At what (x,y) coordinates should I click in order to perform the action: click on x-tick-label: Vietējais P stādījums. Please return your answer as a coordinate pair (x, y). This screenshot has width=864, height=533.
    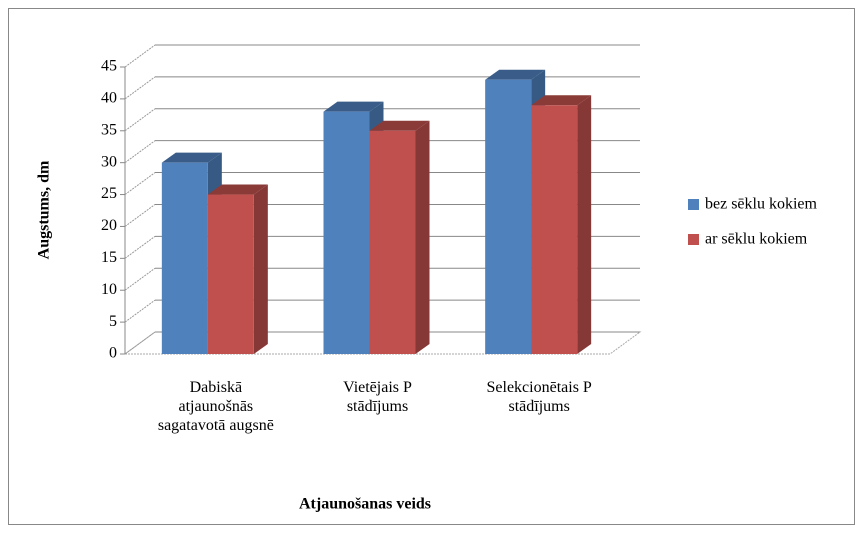
    Looking at the image, I should click on (377, 397).